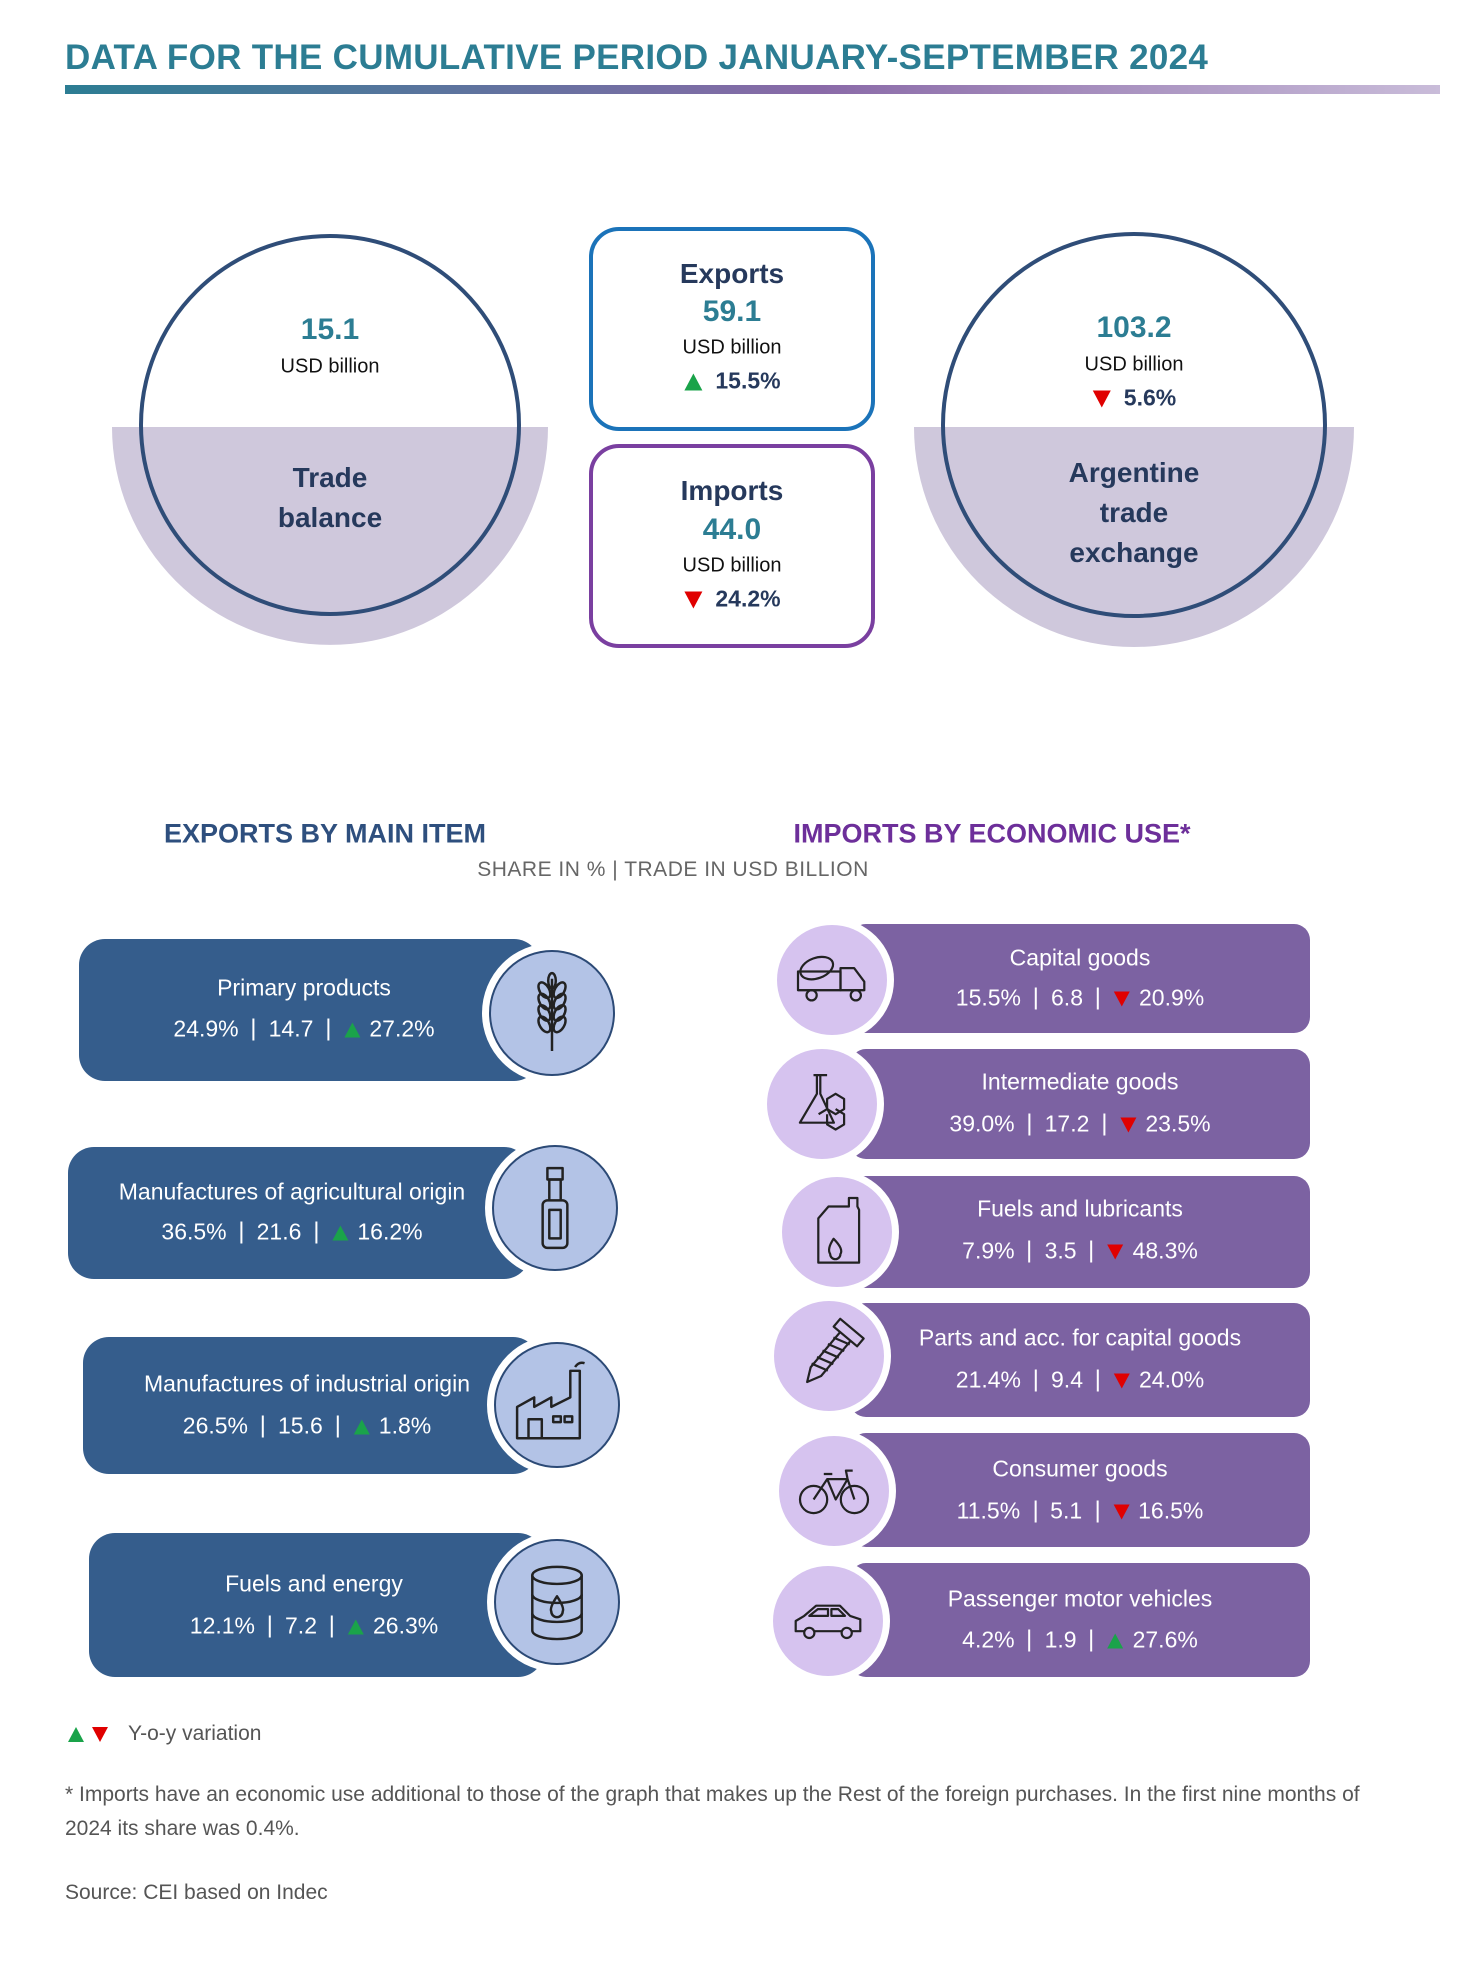 The height and width of the screenshot is (1971, 1479). Describe the element at coordinates (1060, 1250) in the screenshot. I see `trade: 3.5` at that location.